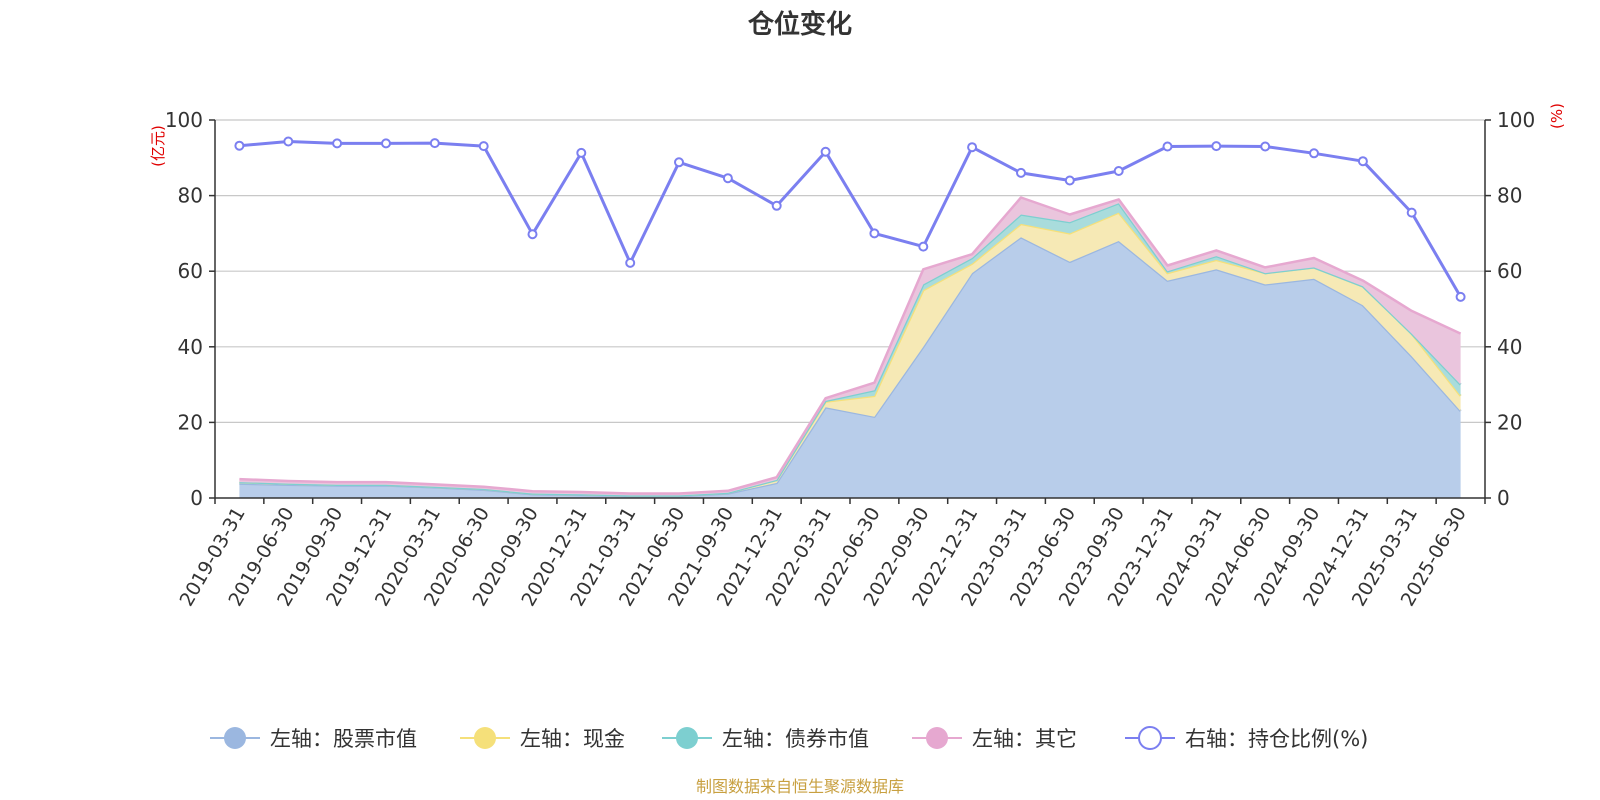  What do you see at coordinates (1509, 271) in the screenshot?
I see `right-y-tick-label: 60` at bounding box center [1509, 271].